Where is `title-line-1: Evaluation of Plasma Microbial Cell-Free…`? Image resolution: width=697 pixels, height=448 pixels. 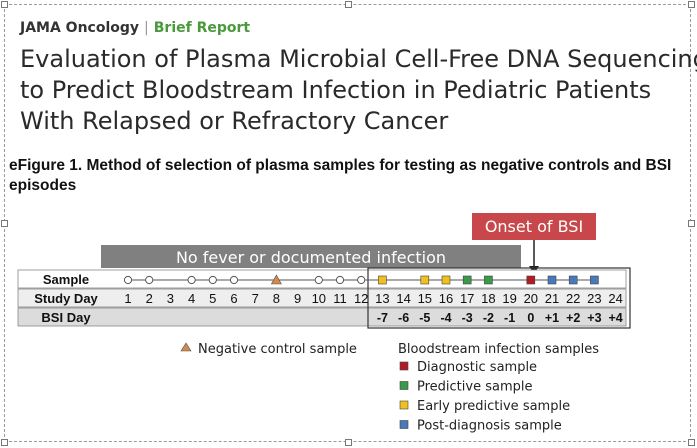 title-line-1: Evaluation of Plasma Microbial Cell-Free… is located at coordinates (358, 59).